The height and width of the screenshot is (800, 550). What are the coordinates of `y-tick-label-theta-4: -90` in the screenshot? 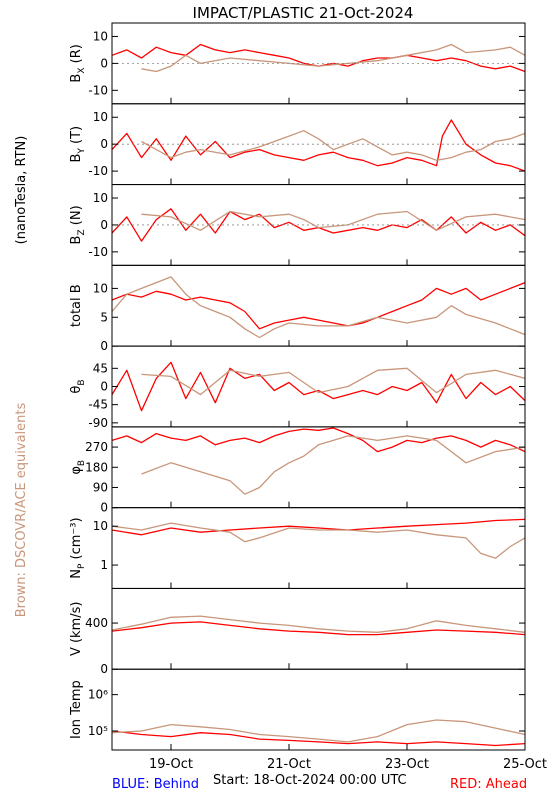 It's located at (98, 423).